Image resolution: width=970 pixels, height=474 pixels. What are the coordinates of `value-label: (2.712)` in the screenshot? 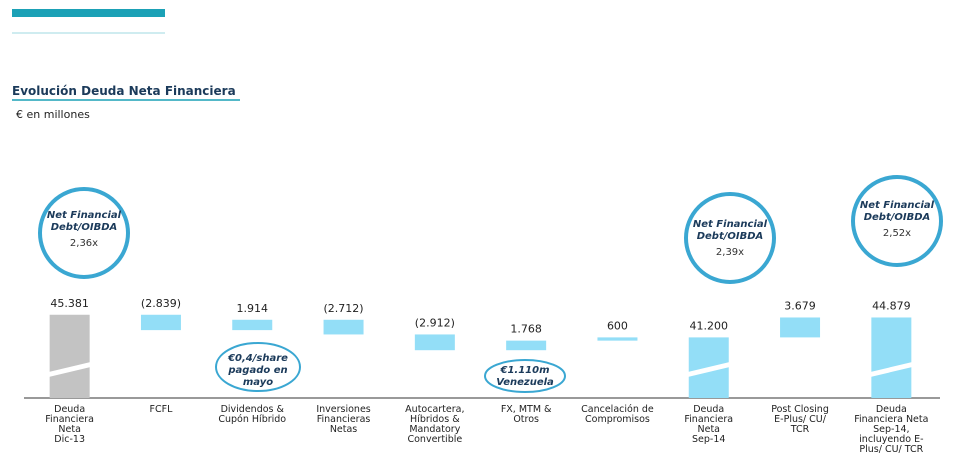 It's located at (344, 308).